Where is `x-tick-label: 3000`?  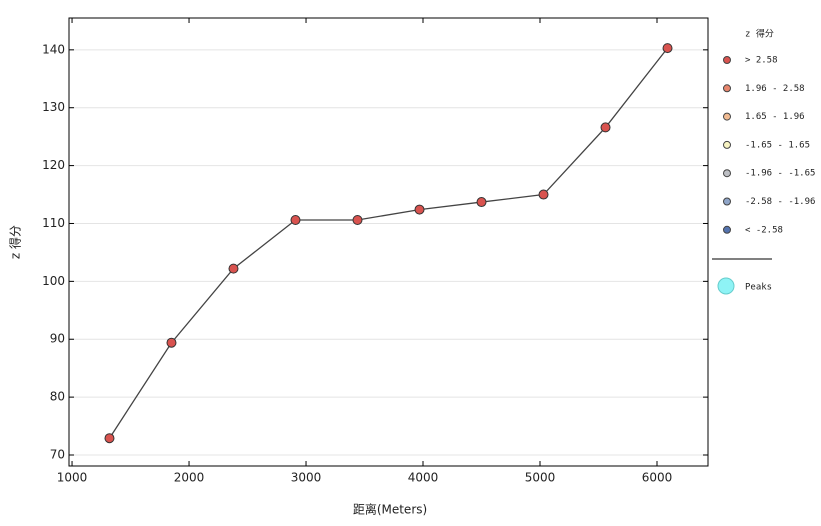 x-tick-label: 3000 is located at coordinates (306, 478).